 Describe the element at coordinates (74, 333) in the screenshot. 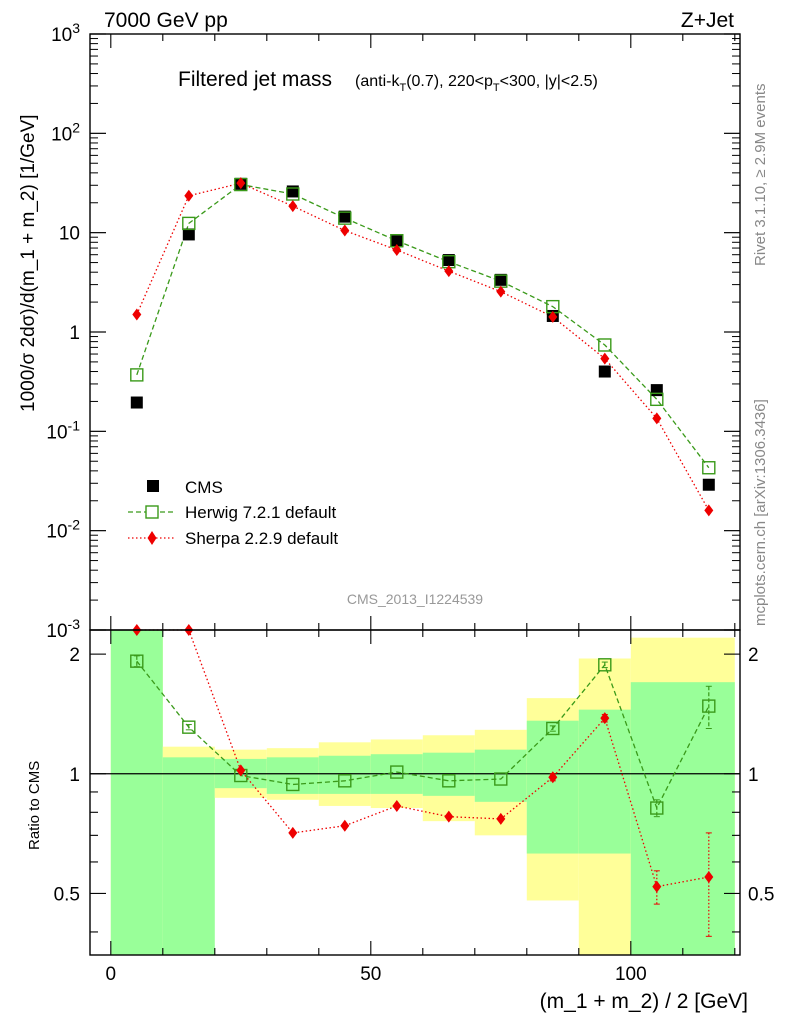

I see `main-y-tick-label: 1` at that location.